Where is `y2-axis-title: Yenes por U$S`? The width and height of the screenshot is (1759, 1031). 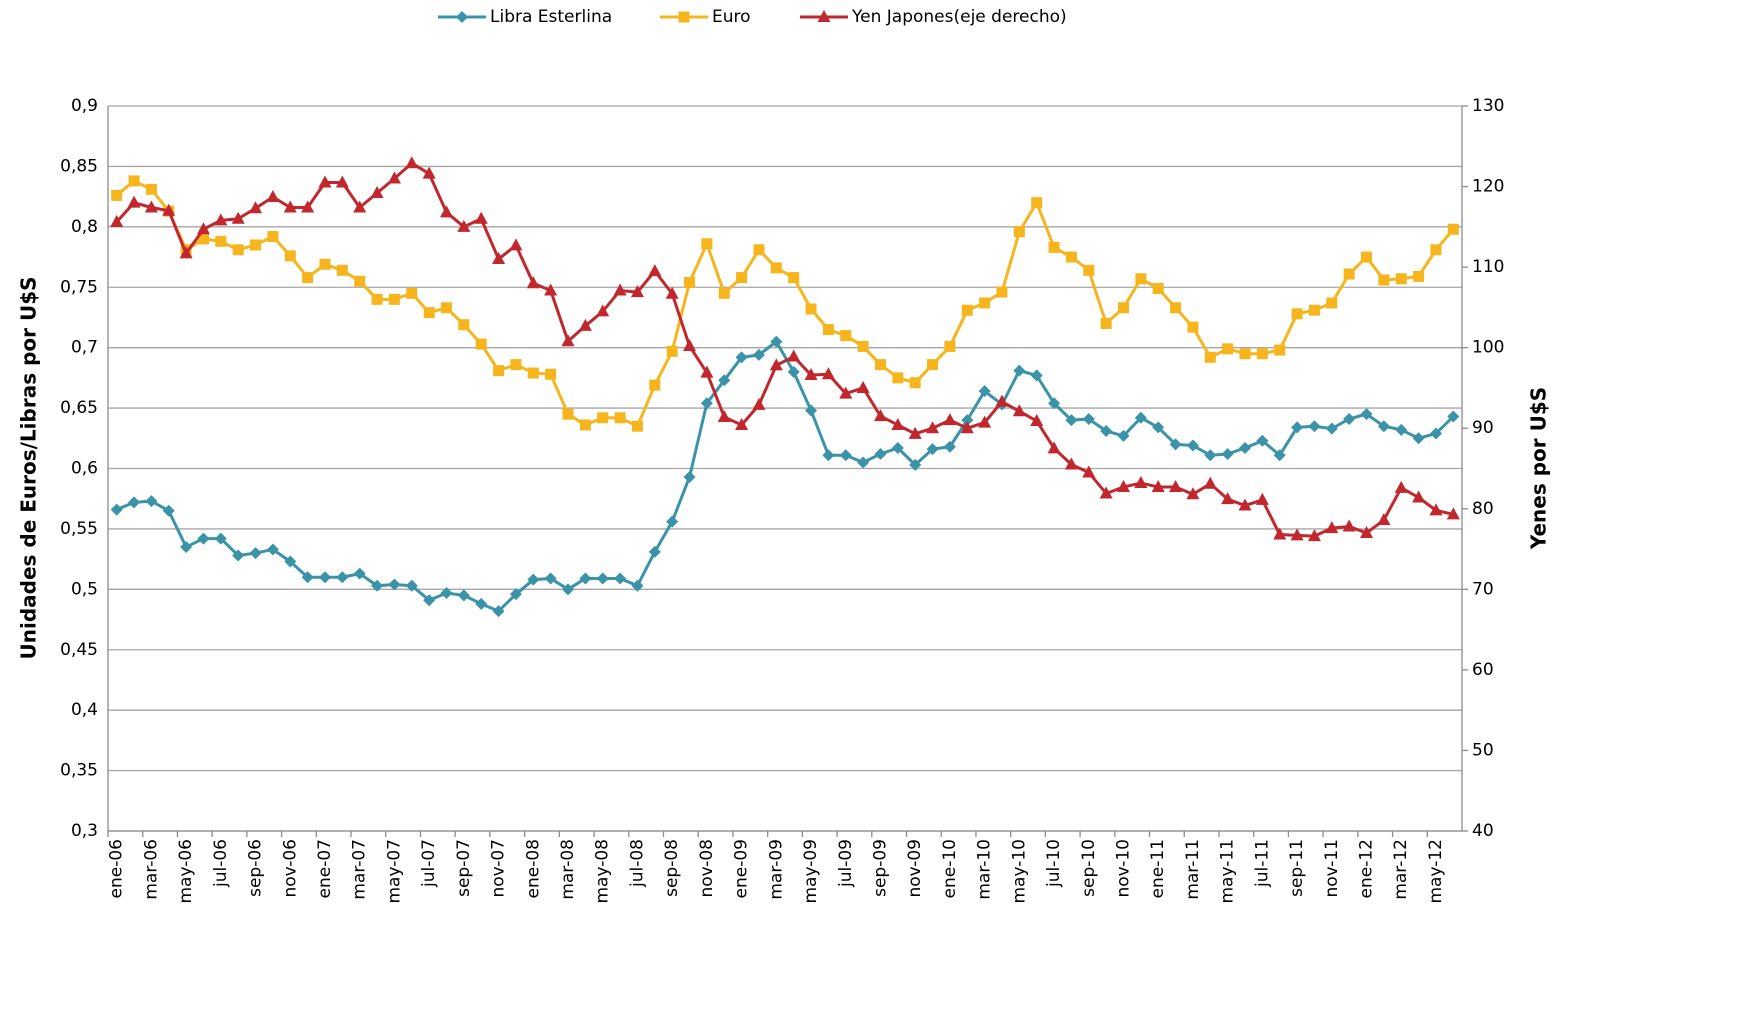 y2-axis-title: Yenes por U$S is located at coordinates (1539, 468).